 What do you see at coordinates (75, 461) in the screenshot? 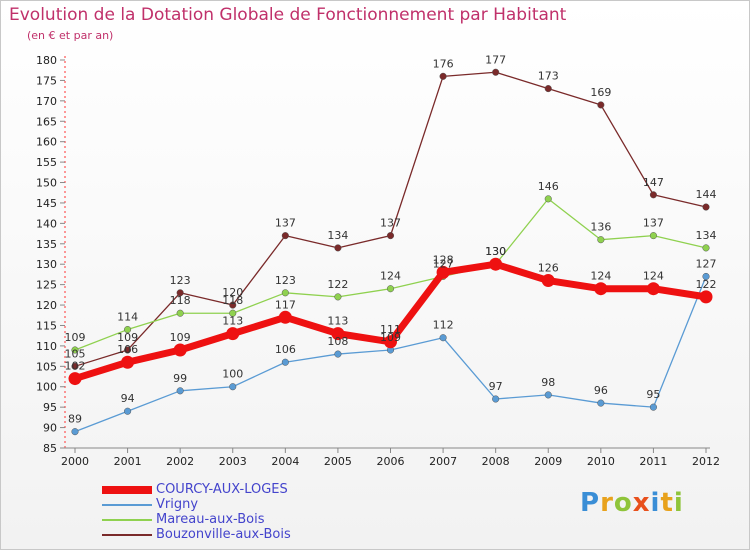
I see `x-tick-label: 2000` at bounding box center [75, 461].